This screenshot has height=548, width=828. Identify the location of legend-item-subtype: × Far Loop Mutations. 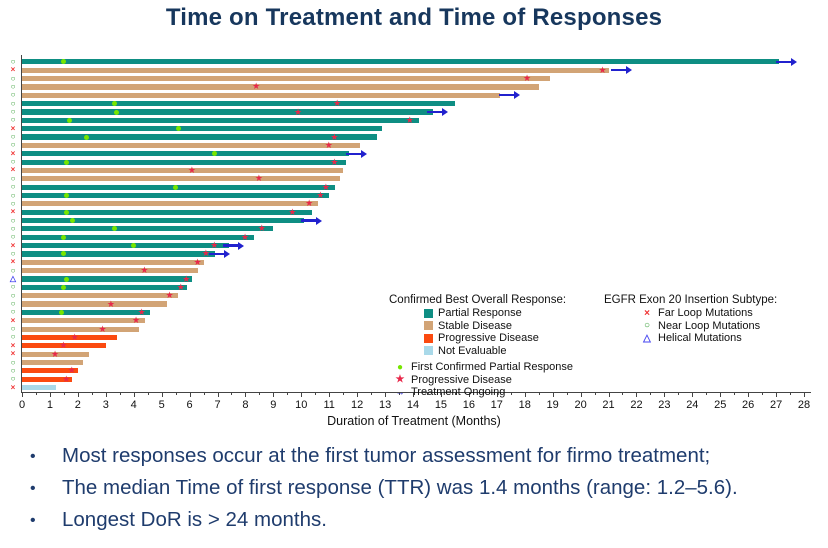
(697, 313).